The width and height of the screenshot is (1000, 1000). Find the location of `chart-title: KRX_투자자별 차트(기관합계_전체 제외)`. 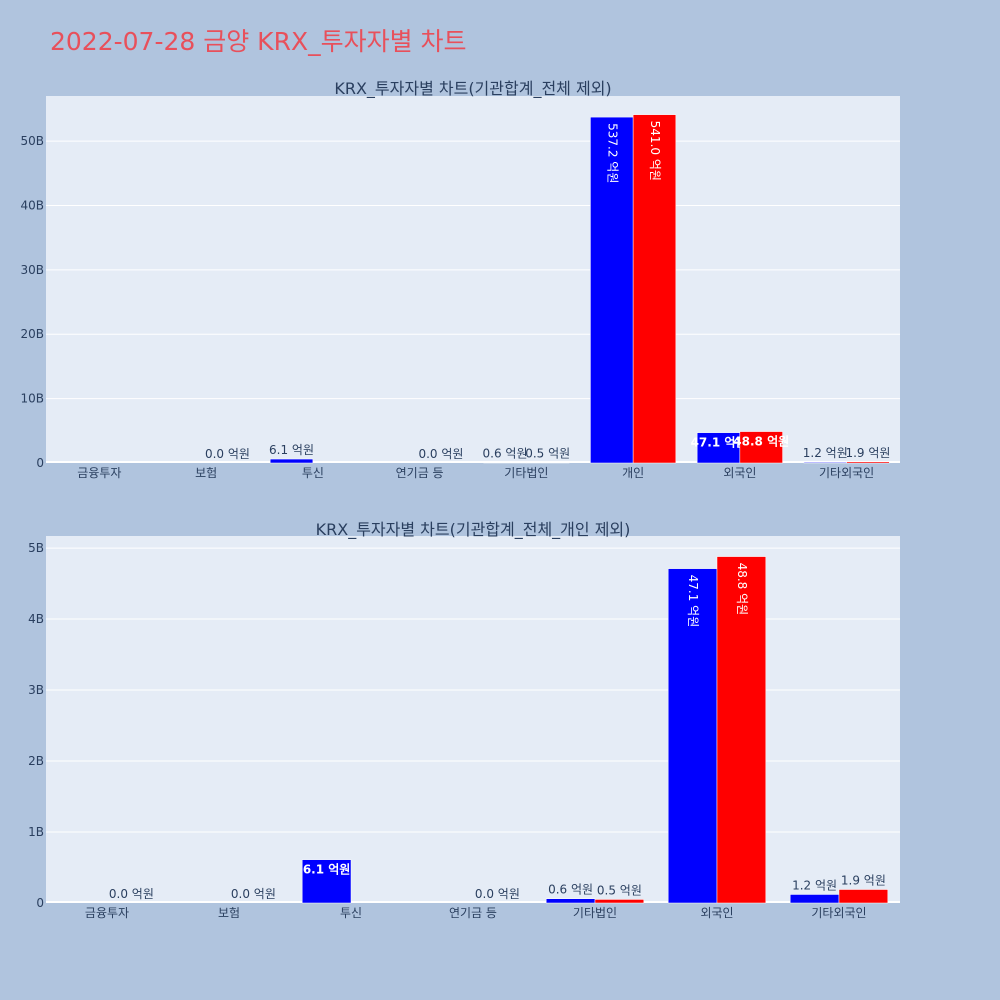

chart-title: KRX_투자자별 차트(기관합계_전체 제외) is located at coordinates (472, 89).